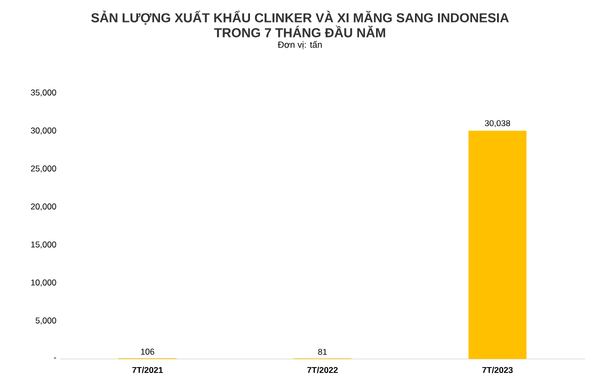  I want to click on y-tick-label: 15,000, so click(43, 245).